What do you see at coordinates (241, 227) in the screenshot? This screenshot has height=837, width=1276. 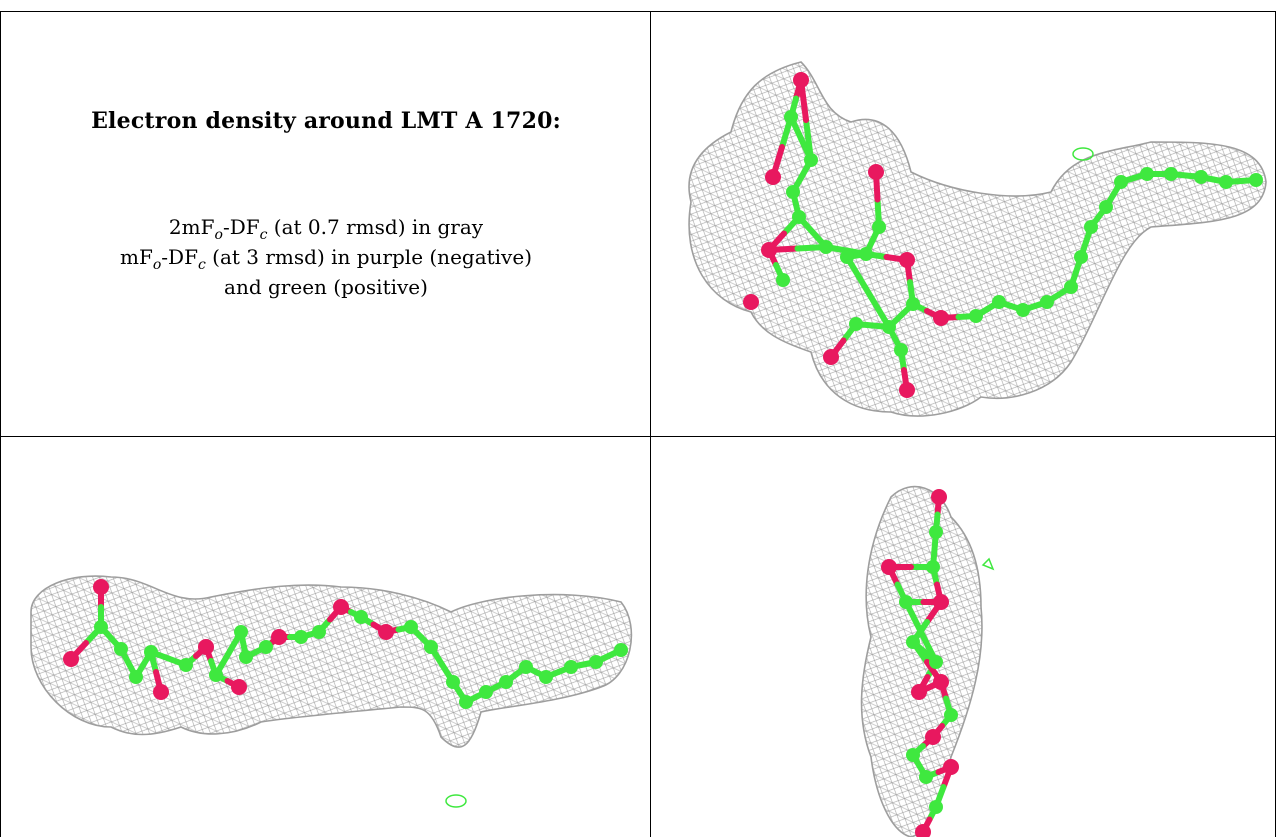 I see `legend-term-b: -DF` at bounding box center [241, 227].